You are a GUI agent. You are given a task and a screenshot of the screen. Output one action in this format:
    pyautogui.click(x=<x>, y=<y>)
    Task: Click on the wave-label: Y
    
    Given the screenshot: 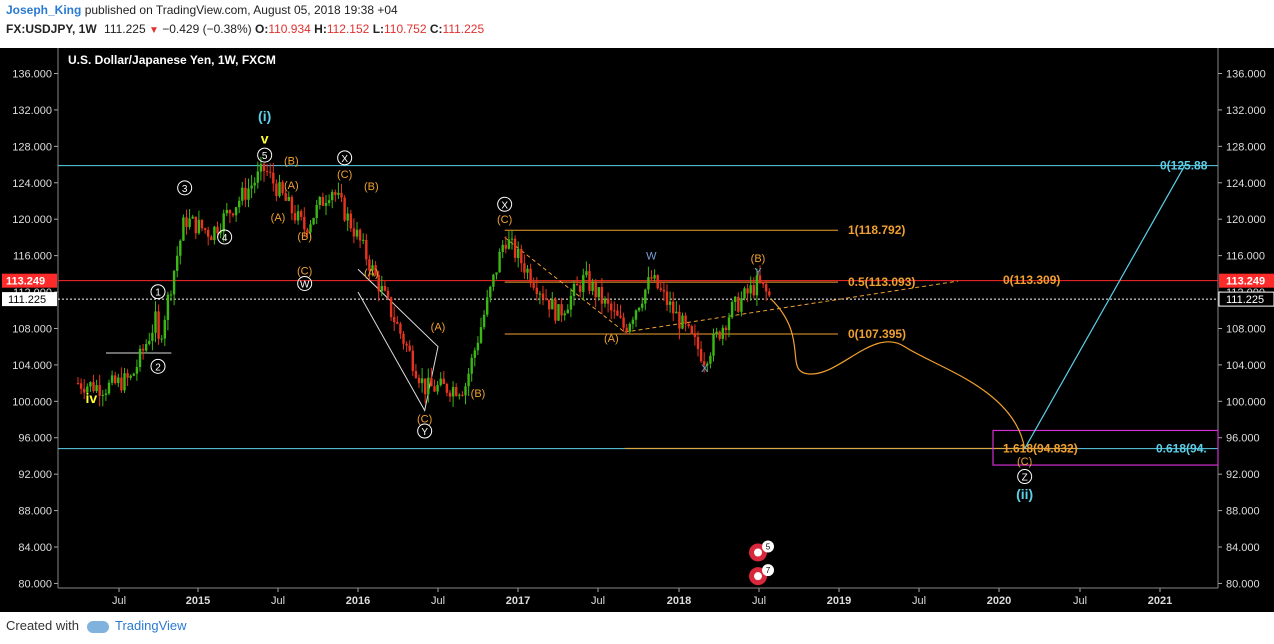 What is the action you would take?
    pyautogui.click(x=758, y=273)
    